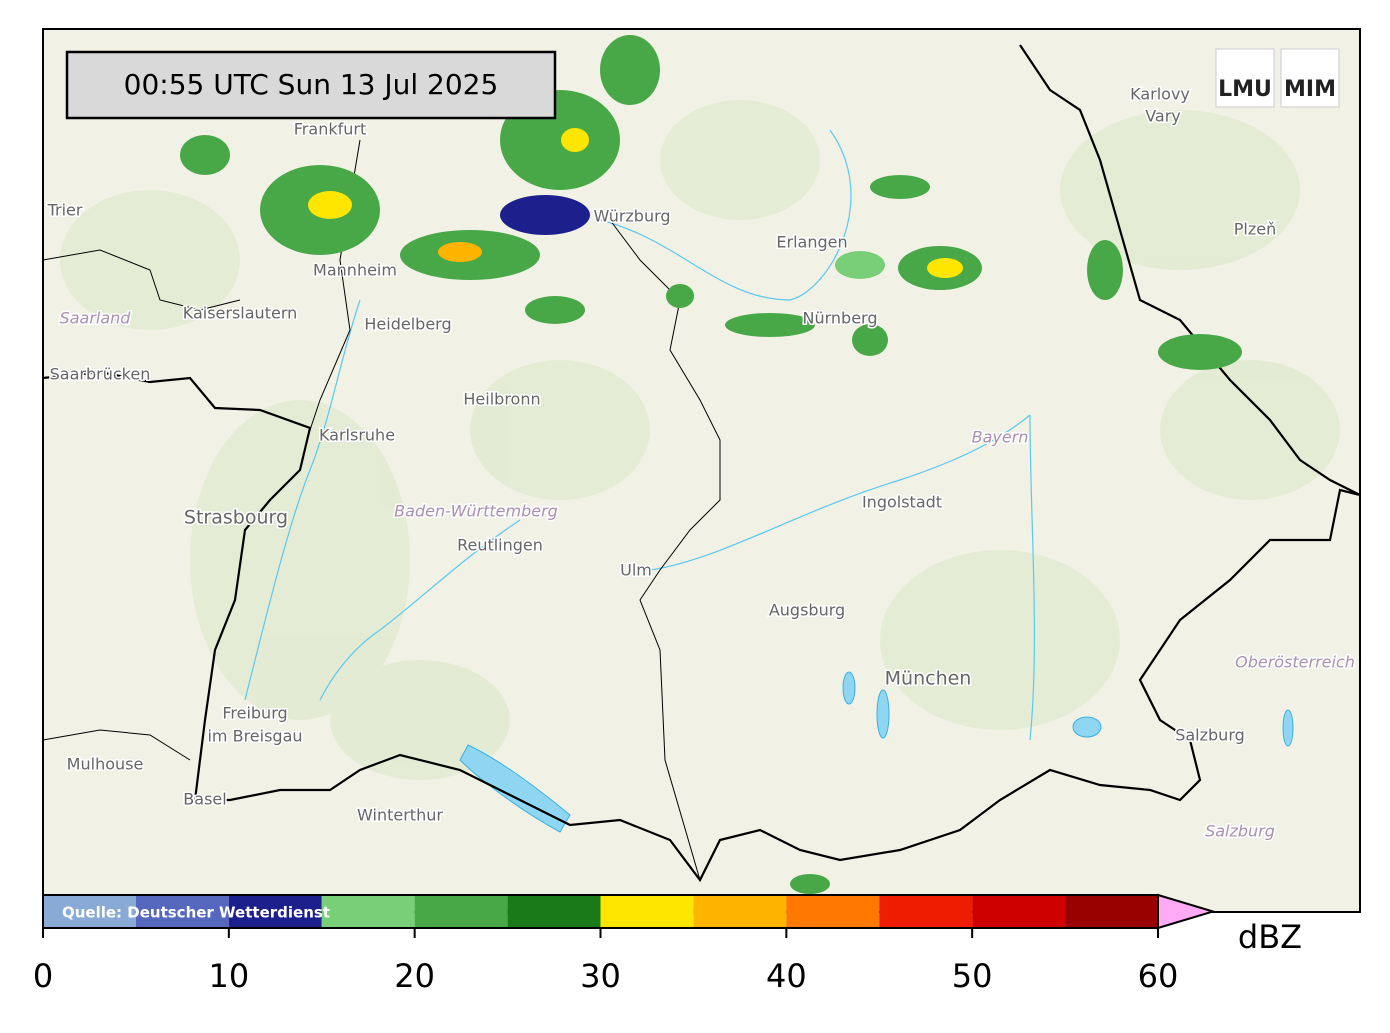 Image resolution: width=1390 pixels, height=1033 pixels. Describe the element at coordinates (414, 976) in the screenshot. I see `colorbar-tick-label: 20` at that location.